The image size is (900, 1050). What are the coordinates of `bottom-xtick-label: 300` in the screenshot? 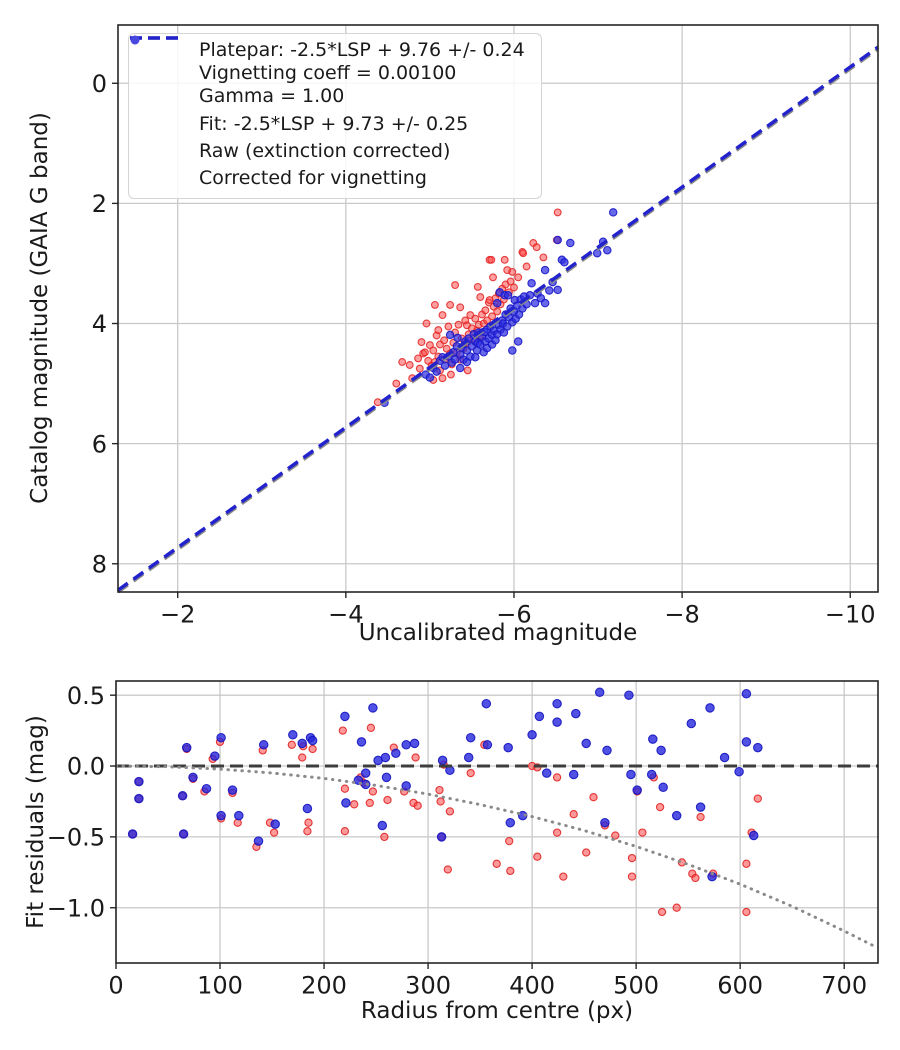 It's located at (428, 986).